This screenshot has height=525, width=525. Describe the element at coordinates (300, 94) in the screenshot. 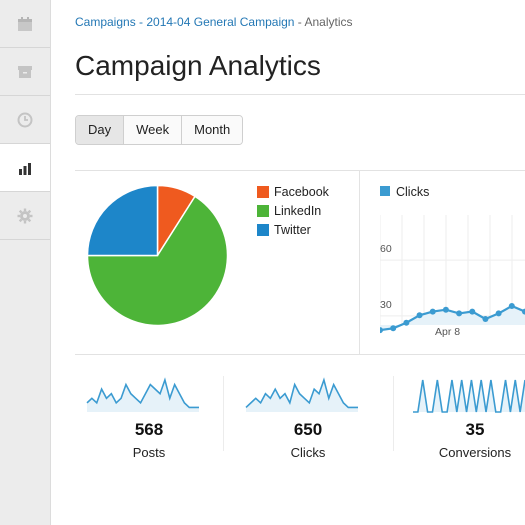

I see `title-divider` at that location.